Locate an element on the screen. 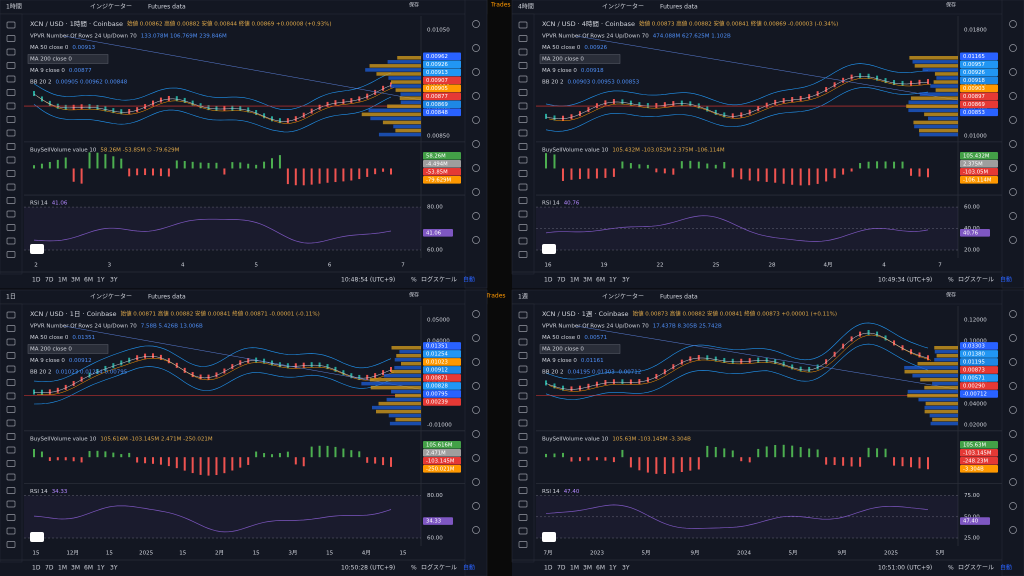  range-button: 1Y is located at coordinates (613, 280).